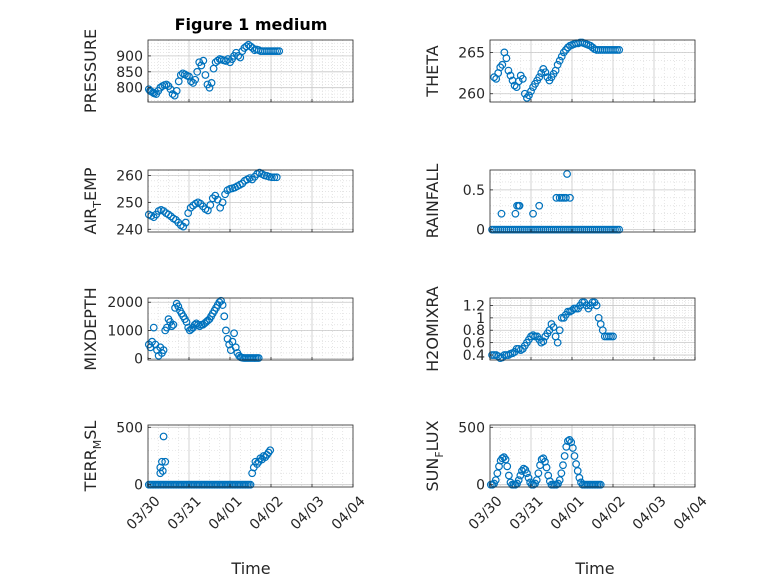  I want to click on y-axis-label: THETA, so click(432, 71).